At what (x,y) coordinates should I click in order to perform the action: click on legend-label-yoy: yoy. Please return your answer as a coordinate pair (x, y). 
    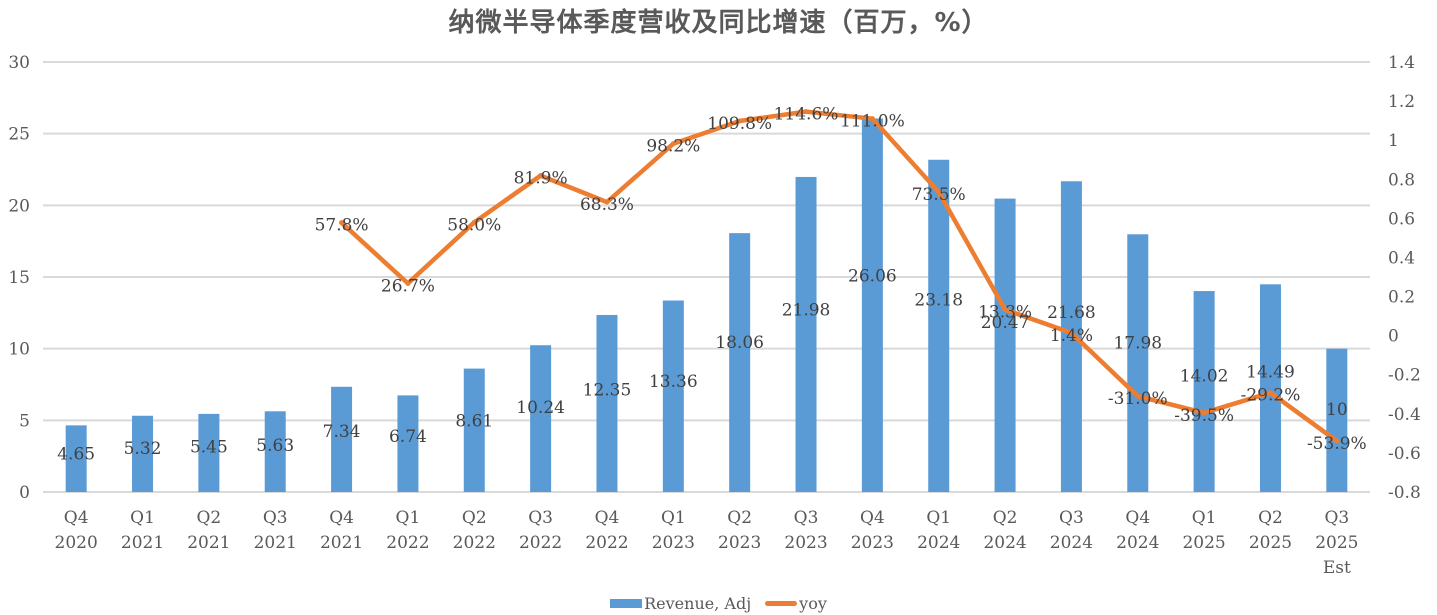
    Looking at the image, I should click on (813, 603).